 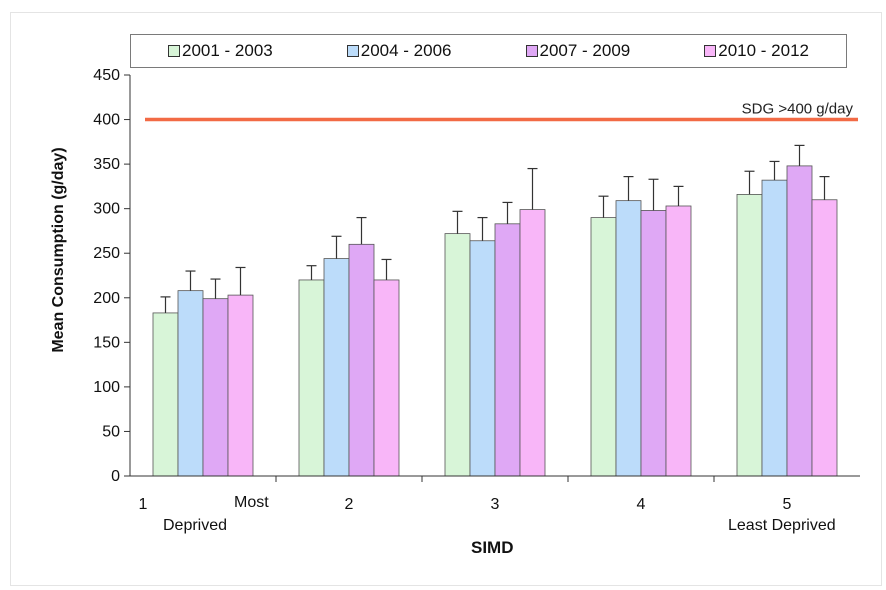 What do you see at coordinates (106, 342) in the screenshot?
I see `y-tick-label: 150` at bounding box center [106, 342].